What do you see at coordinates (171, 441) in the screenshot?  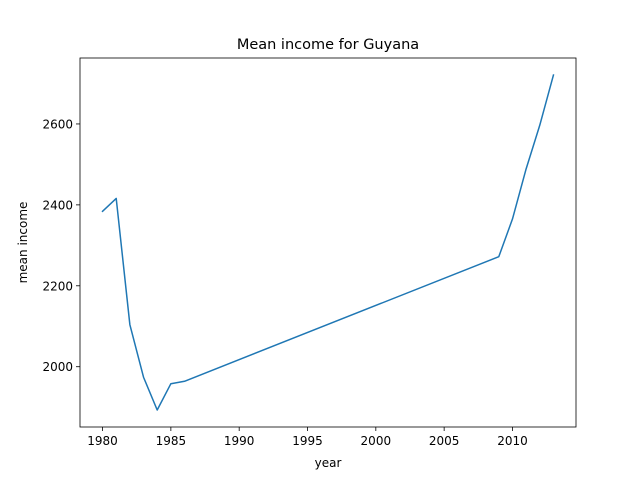 I see `x-tick-label: 1985` at bounding box center [171, 441].